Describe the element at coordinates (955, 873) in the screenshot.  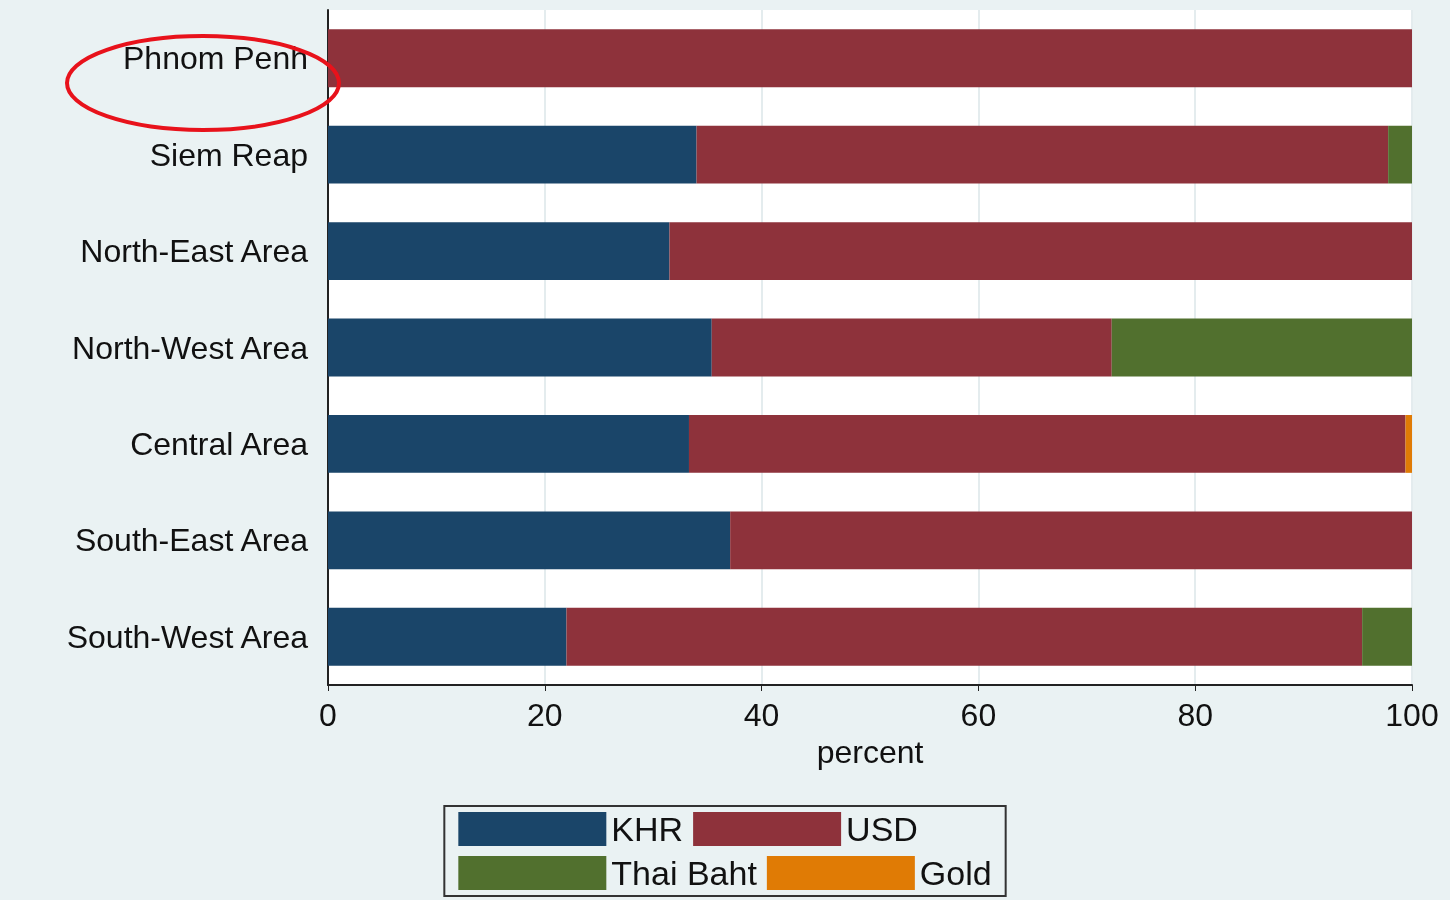
I see `legend-label: Gold` at that location.